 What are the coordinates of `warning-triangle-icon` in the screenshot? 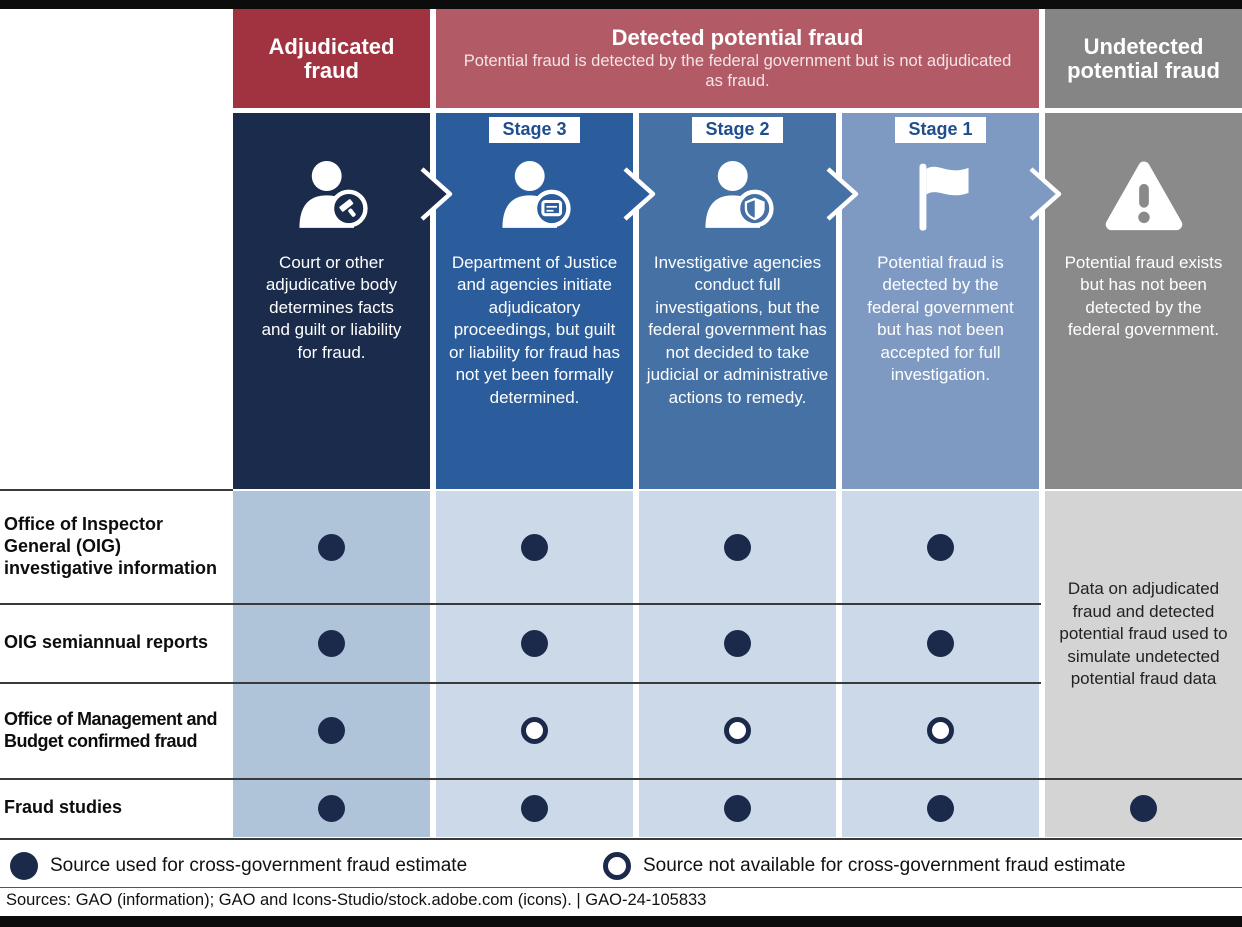 It's located at (1144, 197).